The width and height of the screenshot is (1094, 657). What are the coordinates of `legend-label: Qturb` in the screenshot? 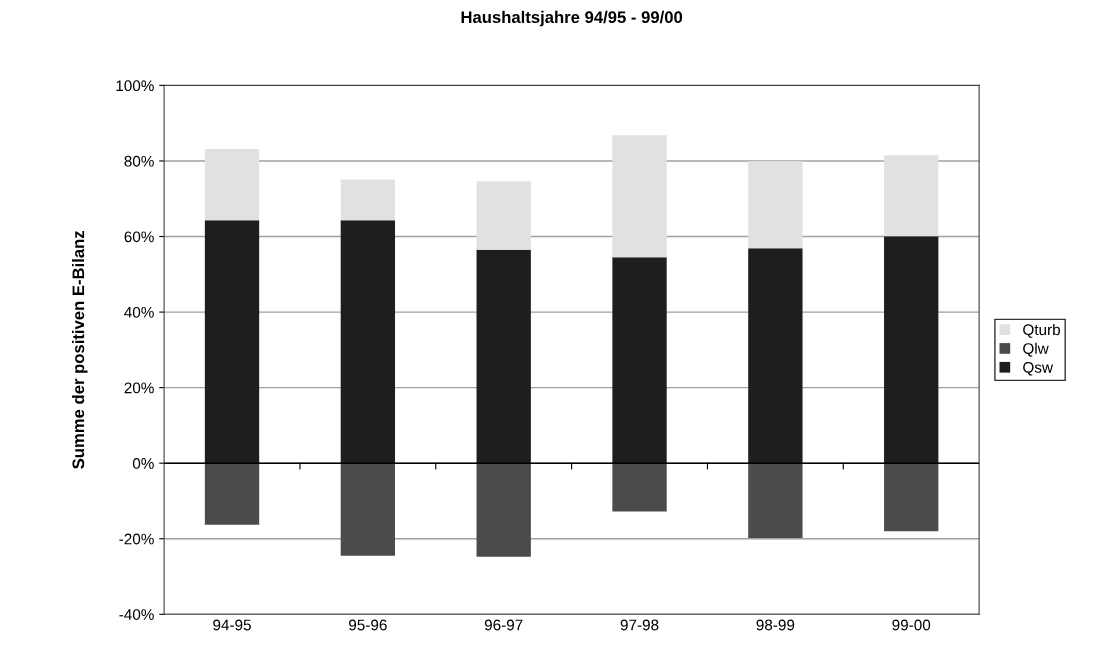 It's located at (1041, 330).